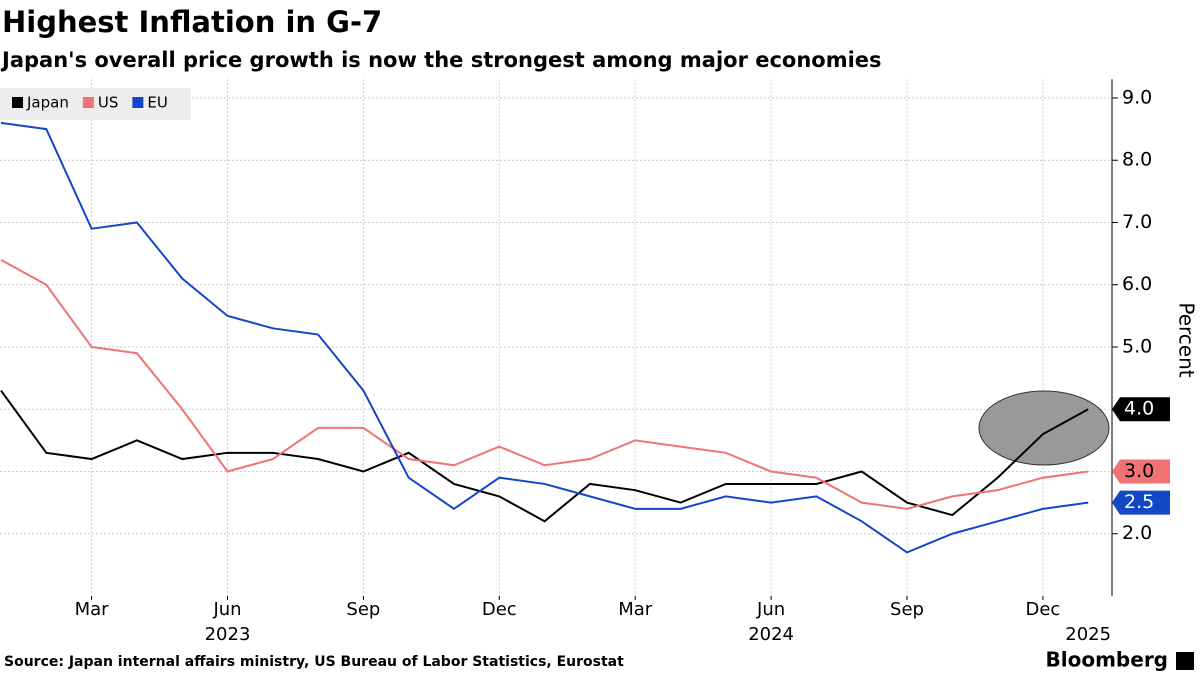 The width and height of the screenshot is (1200, 679). I want to click on value-label: 4.0, so click(1139, 409).